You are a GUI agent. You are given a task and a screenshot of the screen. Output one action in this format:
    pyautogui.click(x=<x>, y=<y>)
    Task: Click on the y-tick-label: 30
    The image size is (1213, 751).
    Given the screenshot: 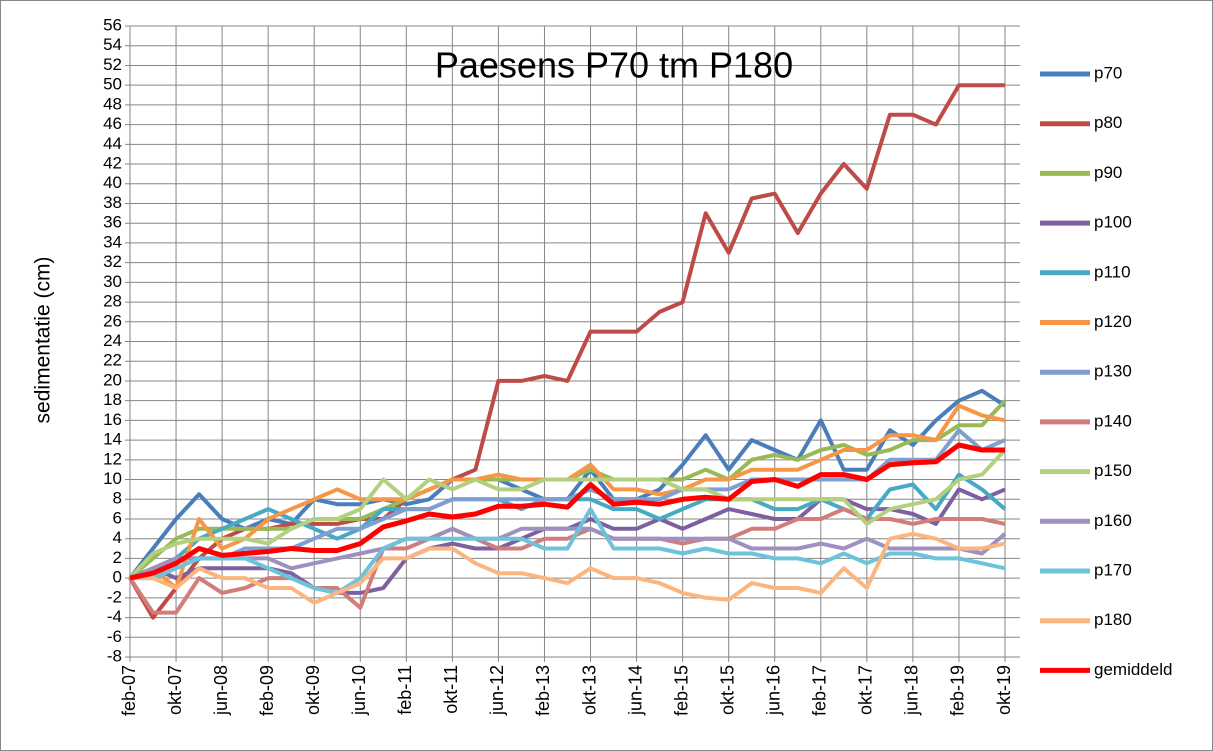 What is the action you would take?
    pyautogui.click(x=112, y=281)
    